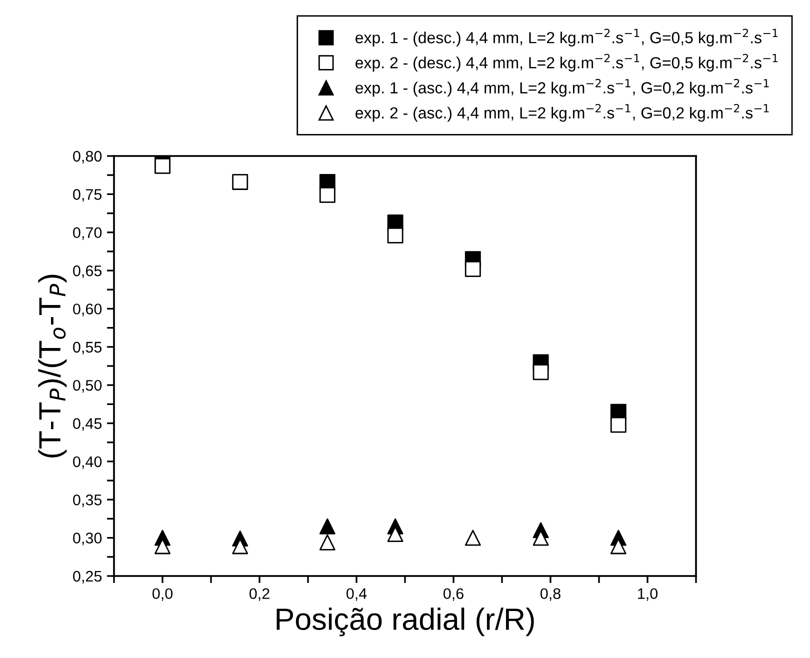 This screenshot has width=810, height=658. Describe the element at coordinates (87, 539) in the screenshot. I see `y-tick-label: 0,30` at that location.